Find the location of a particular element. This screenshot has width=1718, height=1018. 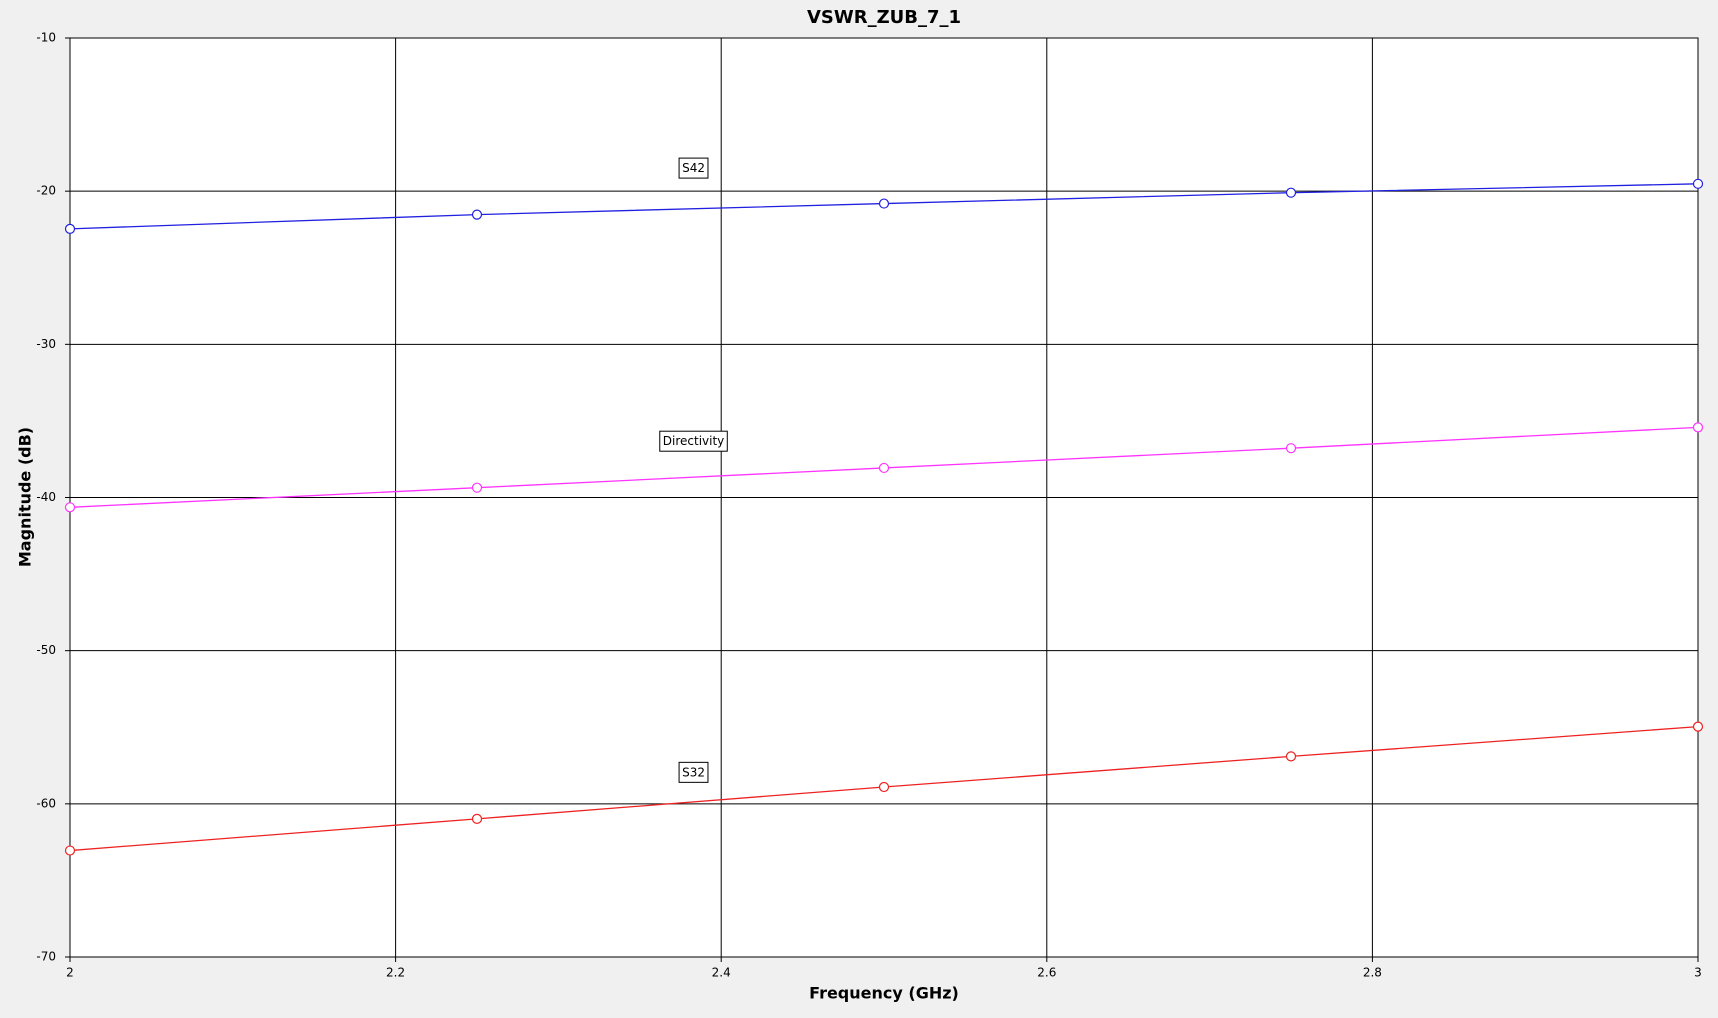

x-tick-label: 3 is located at coordinates (1698, 973).